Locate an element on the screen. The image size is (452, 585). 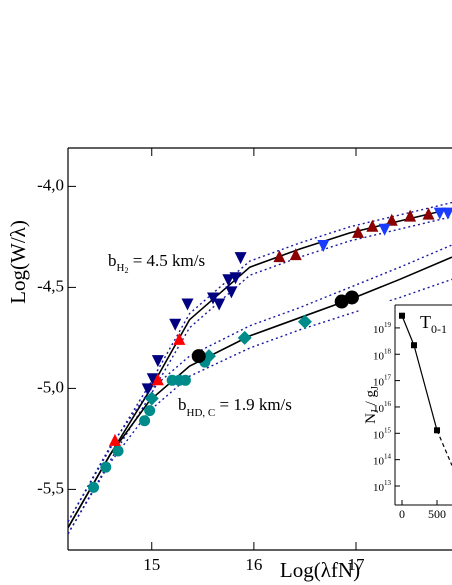
tick-exponent: 19 is located at coordinates (388, 325).